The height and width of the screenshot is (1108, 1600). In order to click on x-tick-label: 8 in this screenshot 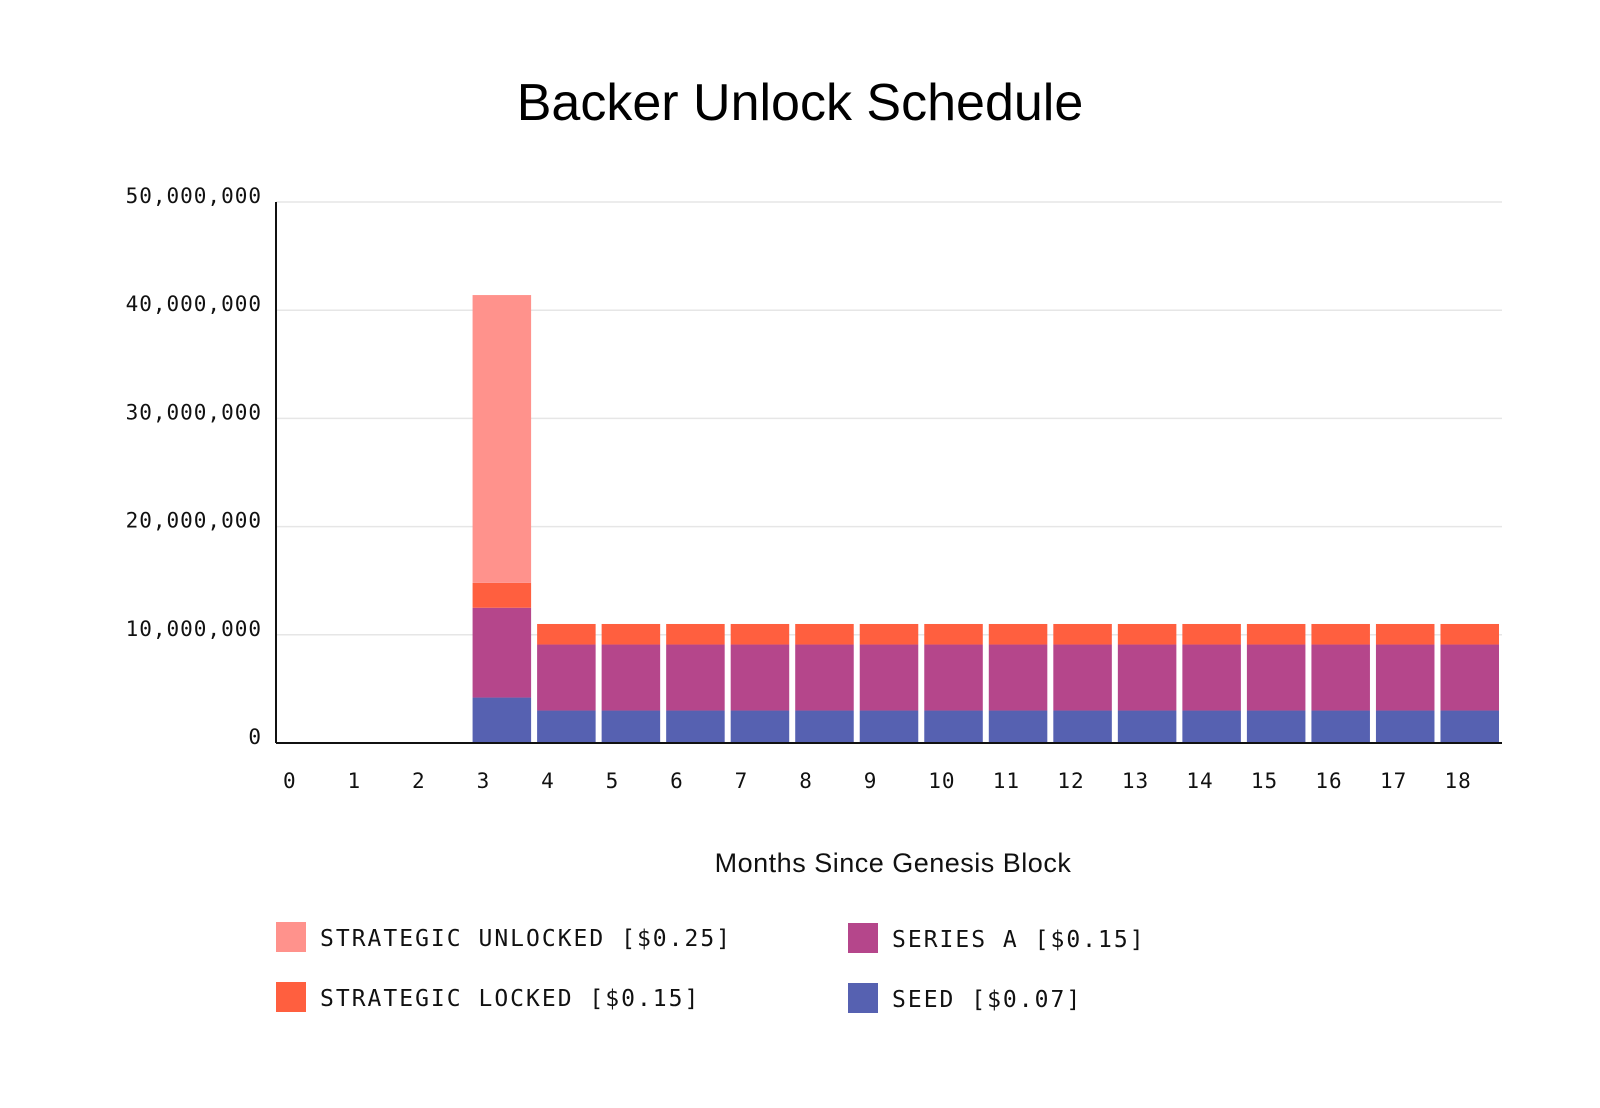, I will do `click(806, 781)`.